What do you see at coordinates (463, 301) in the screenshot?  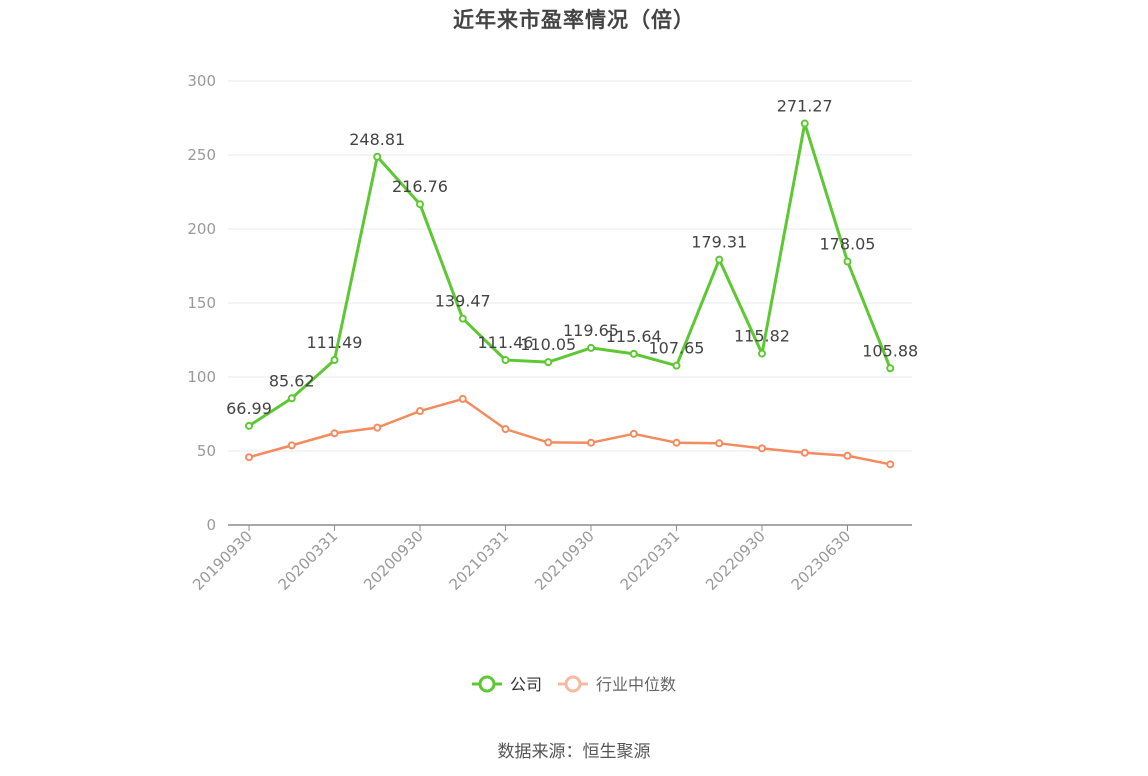 I see `data-label: 139.47` at bounding box center [463, 301].